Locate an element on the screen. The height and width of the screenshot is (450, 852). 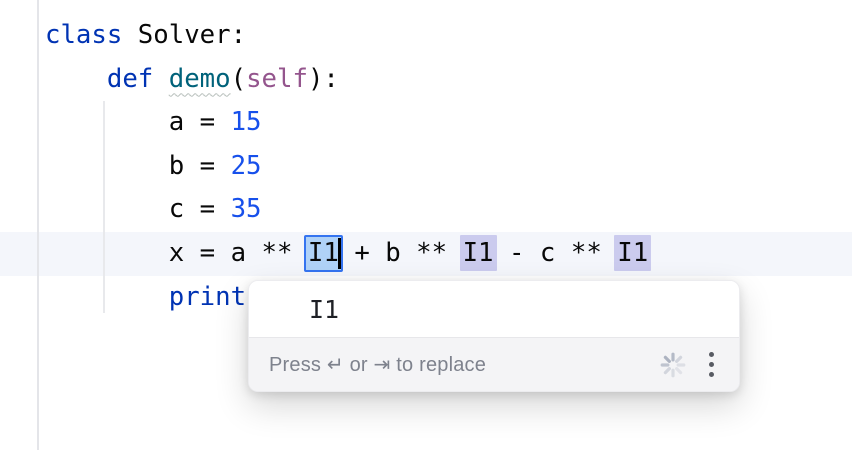
code-token: 35 is located at coordinates (246, 209).